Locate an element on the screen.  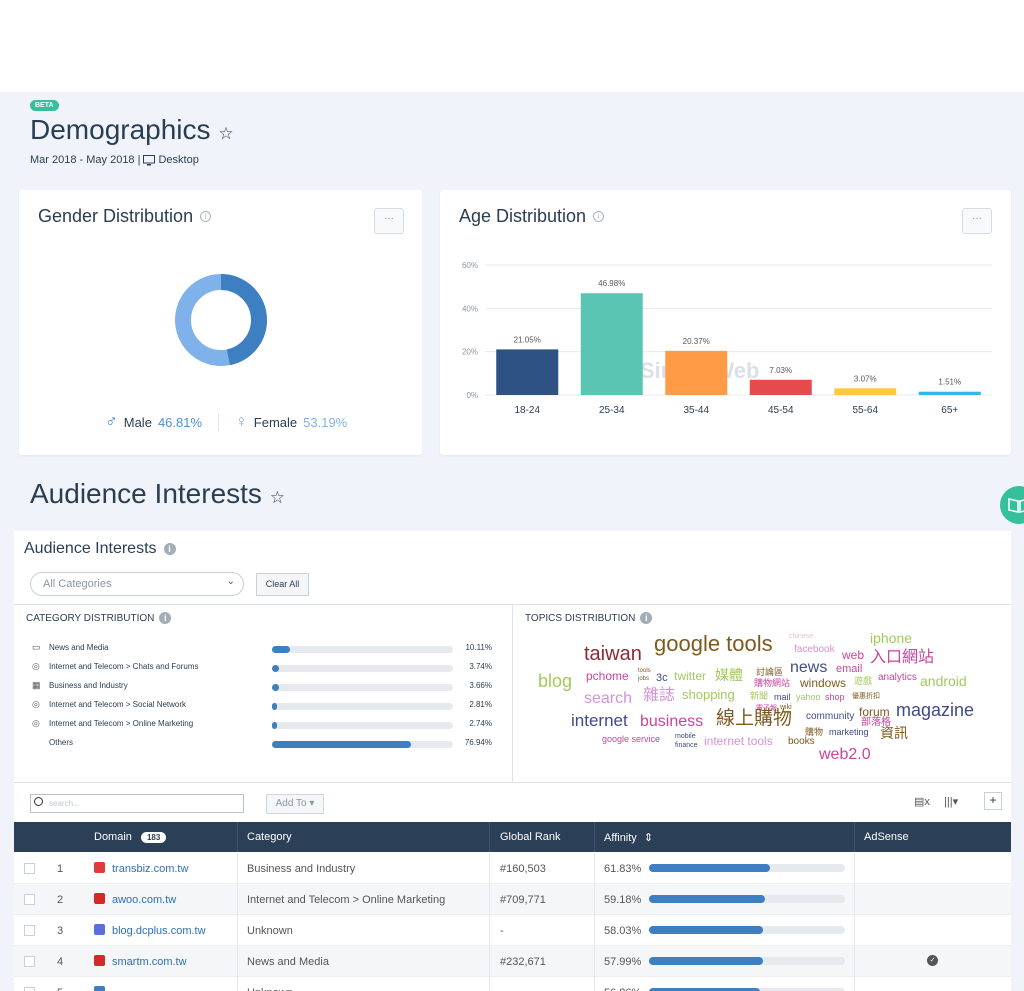
domain-link: transbiz.com.tw is located at coordinates (150, 869).